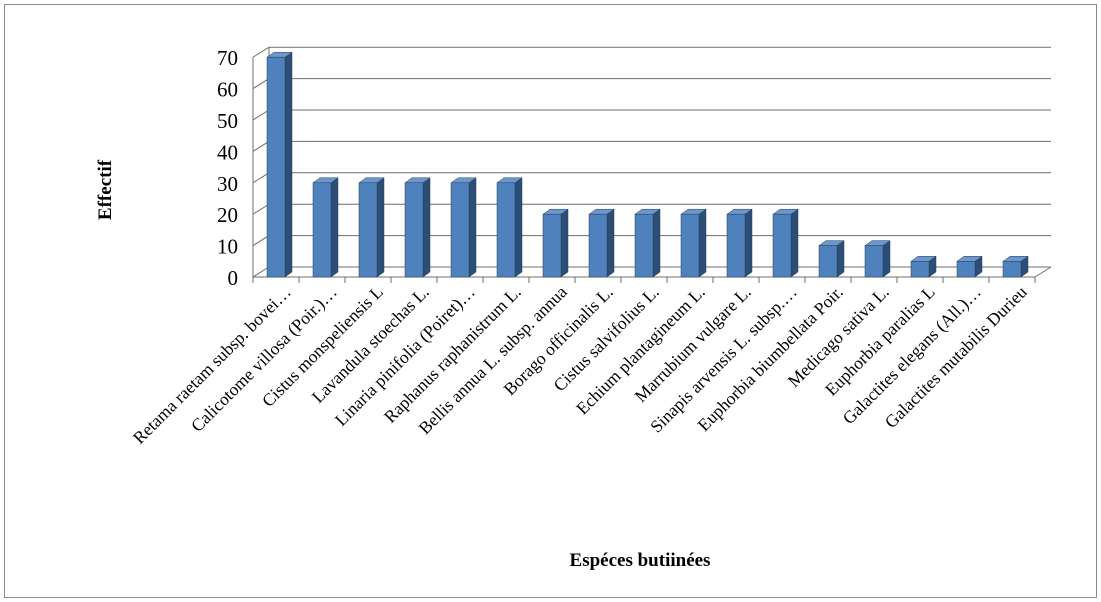 This screenshot has height=602, width=1101. I want to click on y-tick-label: 50, so click(227, 121).